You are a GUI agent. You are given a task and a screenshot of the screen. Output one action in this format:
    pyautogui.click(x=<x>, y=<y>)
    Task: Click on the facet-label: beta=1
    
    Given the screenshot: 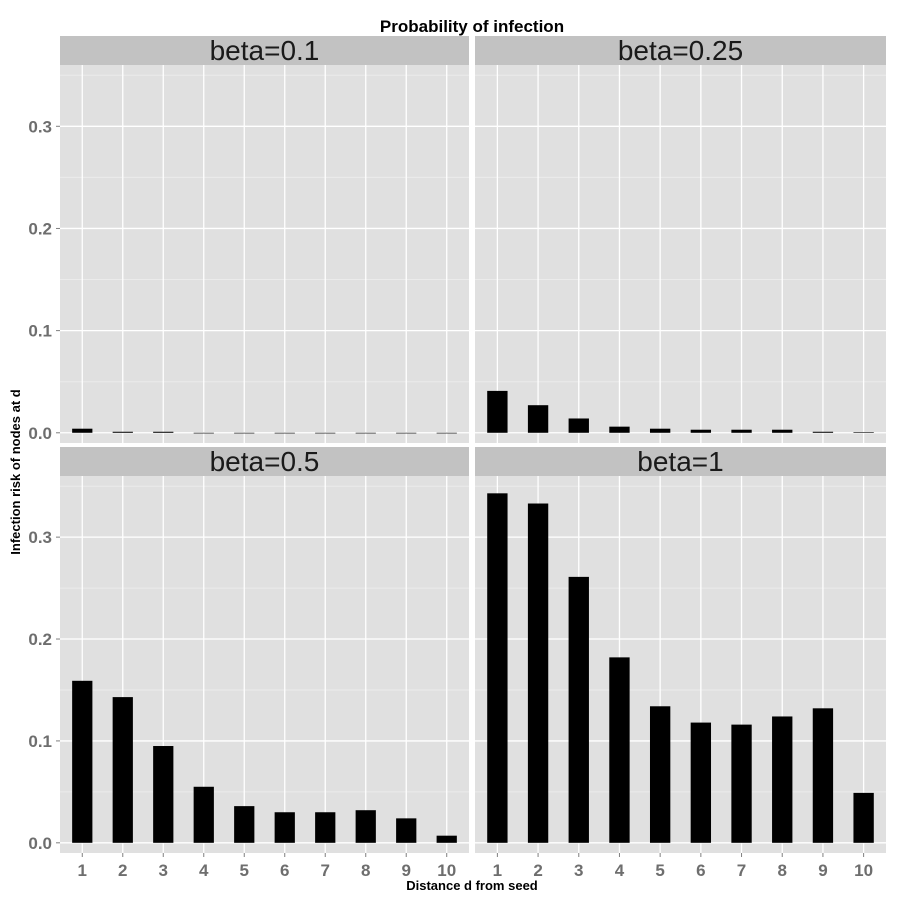 What is the action you would take?
    pyautogui.click(x=680, y=461)
    